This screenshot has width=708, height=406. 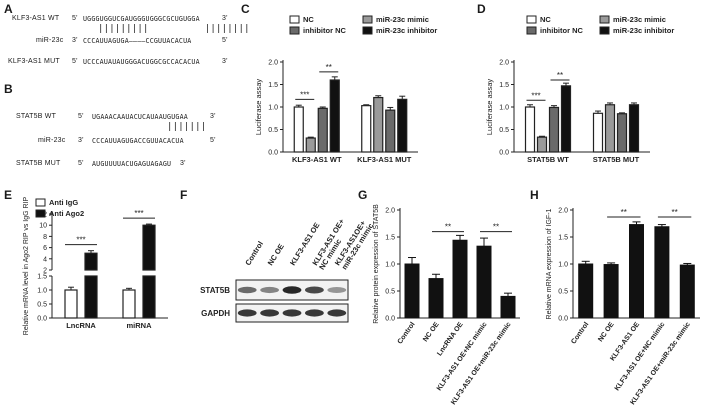 I want to click on seq-name: KLF3-AS1 WT, so click(x=36, y=18).